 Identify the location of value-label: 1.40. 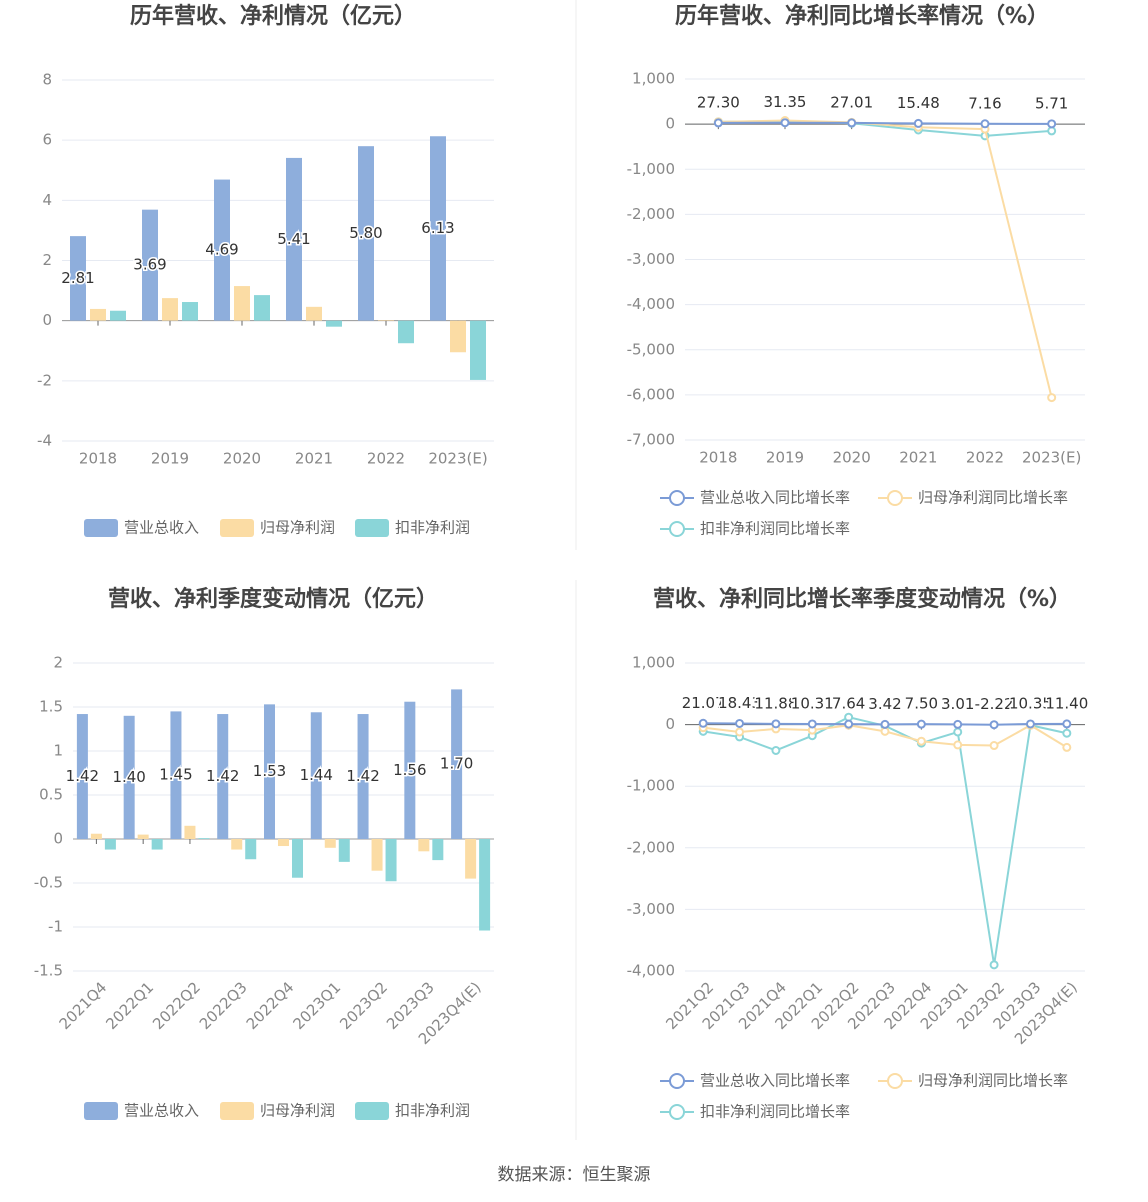
(128, 777).